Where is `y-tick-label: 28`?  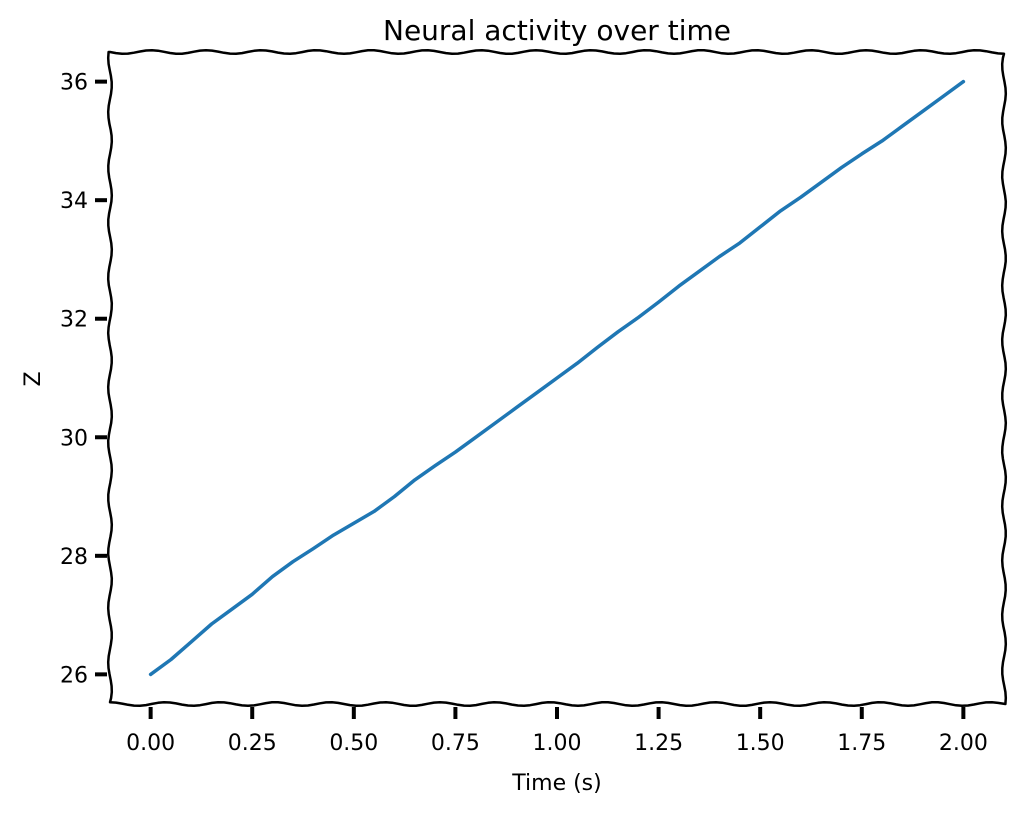
y-tick-label: 28 is located at coordinates (74, 557).